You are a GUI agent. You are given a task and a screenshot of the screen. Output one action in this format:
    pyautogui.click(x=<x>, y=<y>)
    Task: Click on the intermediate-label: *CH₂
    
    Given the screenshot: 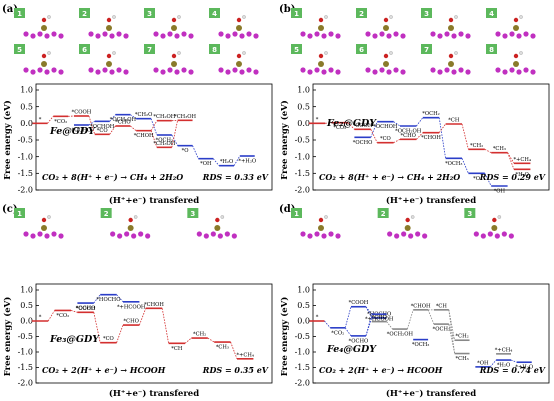 What is the action you would take?
    pyautogui.click(x=462, y=337)
    